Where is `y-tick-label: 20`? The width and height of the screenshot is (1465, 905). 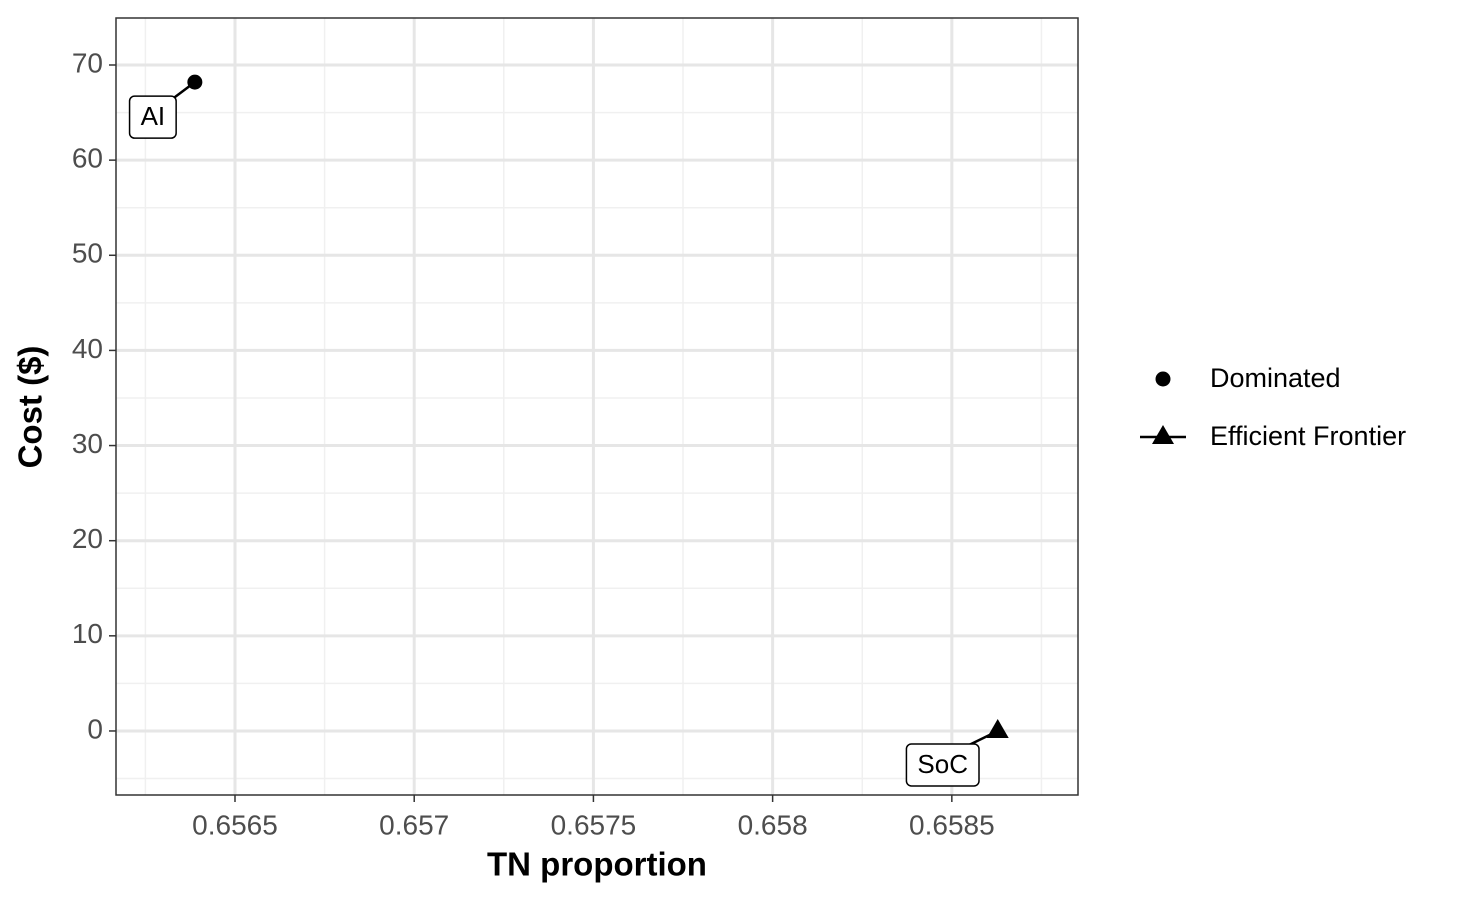
y-tick-label: 20 is located at coordinates (87, 538).